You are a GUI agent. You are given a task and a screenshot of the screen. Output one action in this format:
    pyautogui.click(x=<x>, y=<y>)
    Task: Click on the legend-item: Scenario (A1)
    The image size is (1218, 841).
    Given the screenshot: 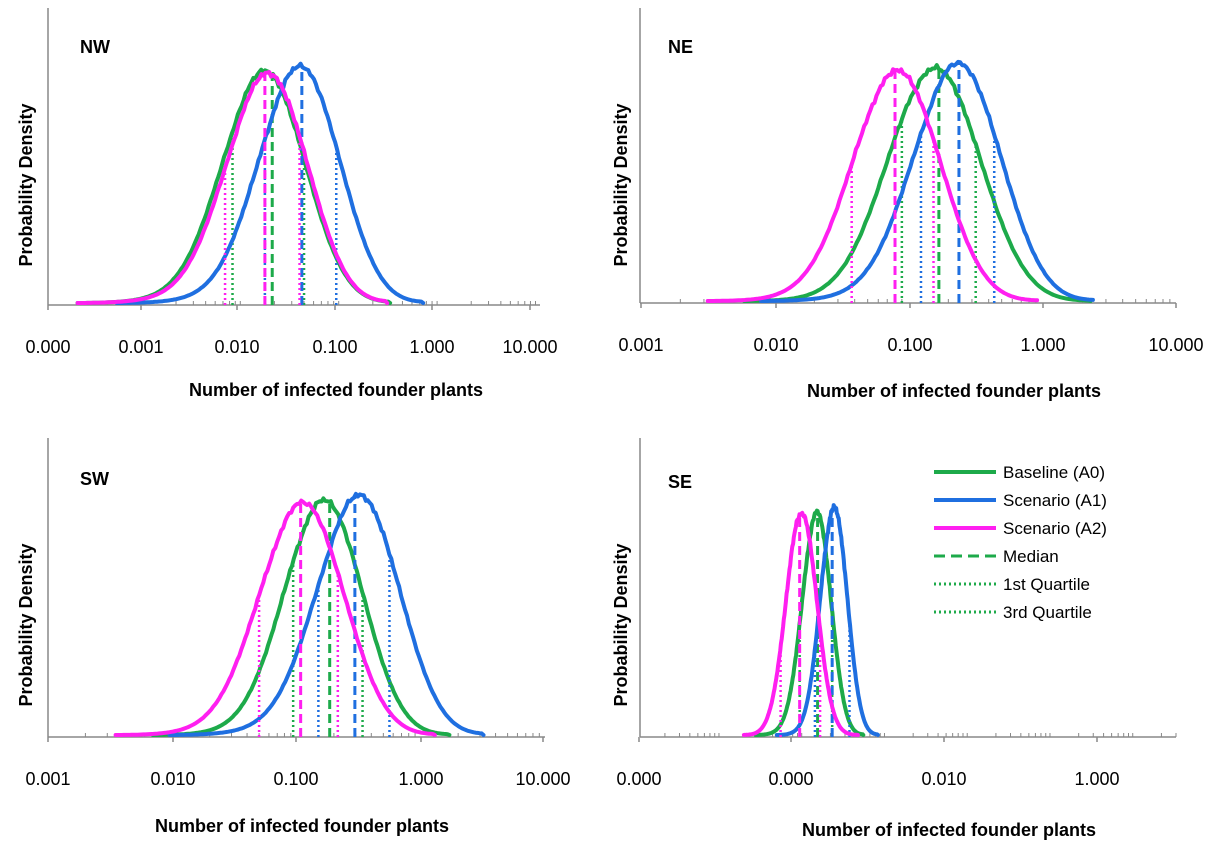 What is the action you would take?
    pyautogui.click(x=1020, y=500)
    